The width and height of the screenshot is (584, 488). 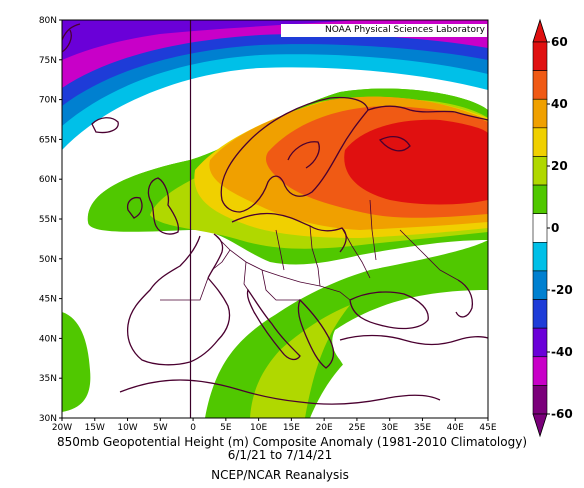 I want to click on band-sw-pos, so click(x=76, y=362).